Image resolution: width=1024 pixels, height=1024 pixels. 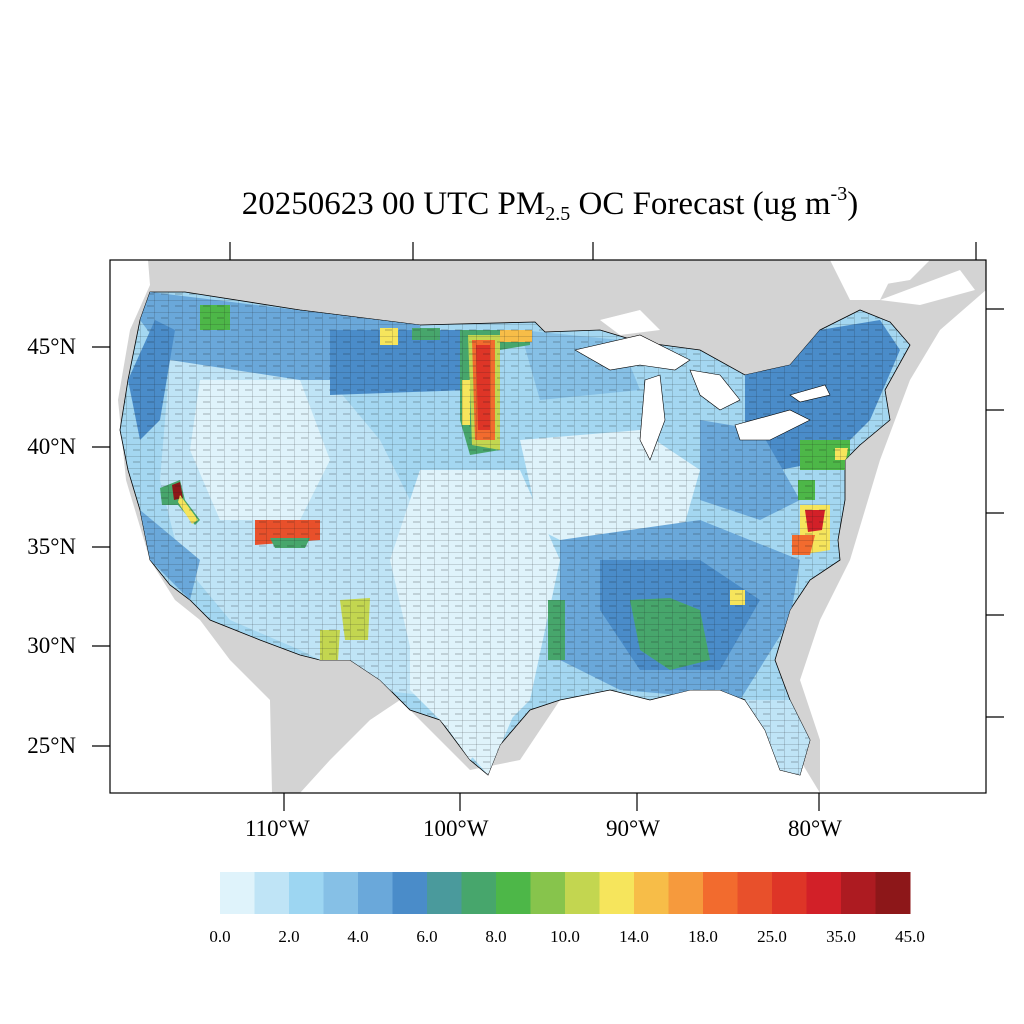 I want to click on colorbar-label: 18.0, so click(x=703, y=936).